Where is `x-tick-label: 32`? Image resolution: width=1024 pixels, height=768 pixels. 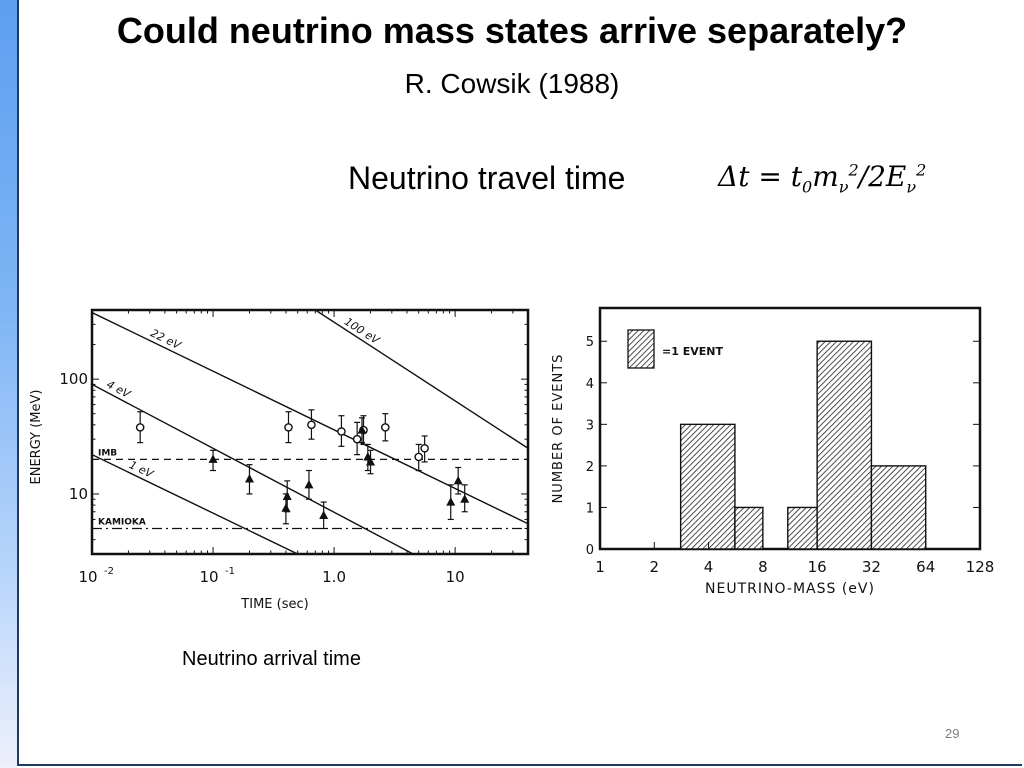
x-tick-label: 32 is located at coordinates (871, 567).